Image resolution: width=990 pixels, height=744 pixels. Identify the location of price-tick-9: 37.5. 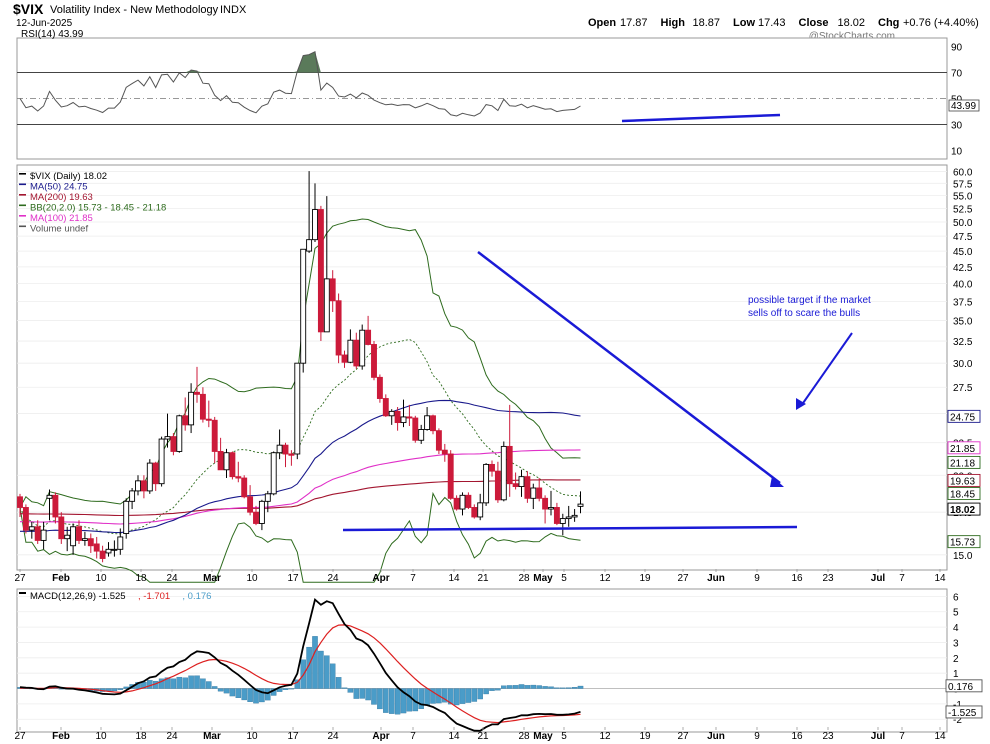
(963, 302).